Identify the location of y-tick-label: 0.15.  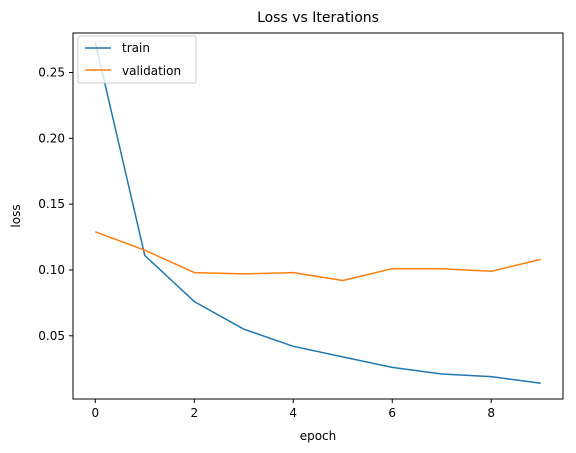
(51, 204).